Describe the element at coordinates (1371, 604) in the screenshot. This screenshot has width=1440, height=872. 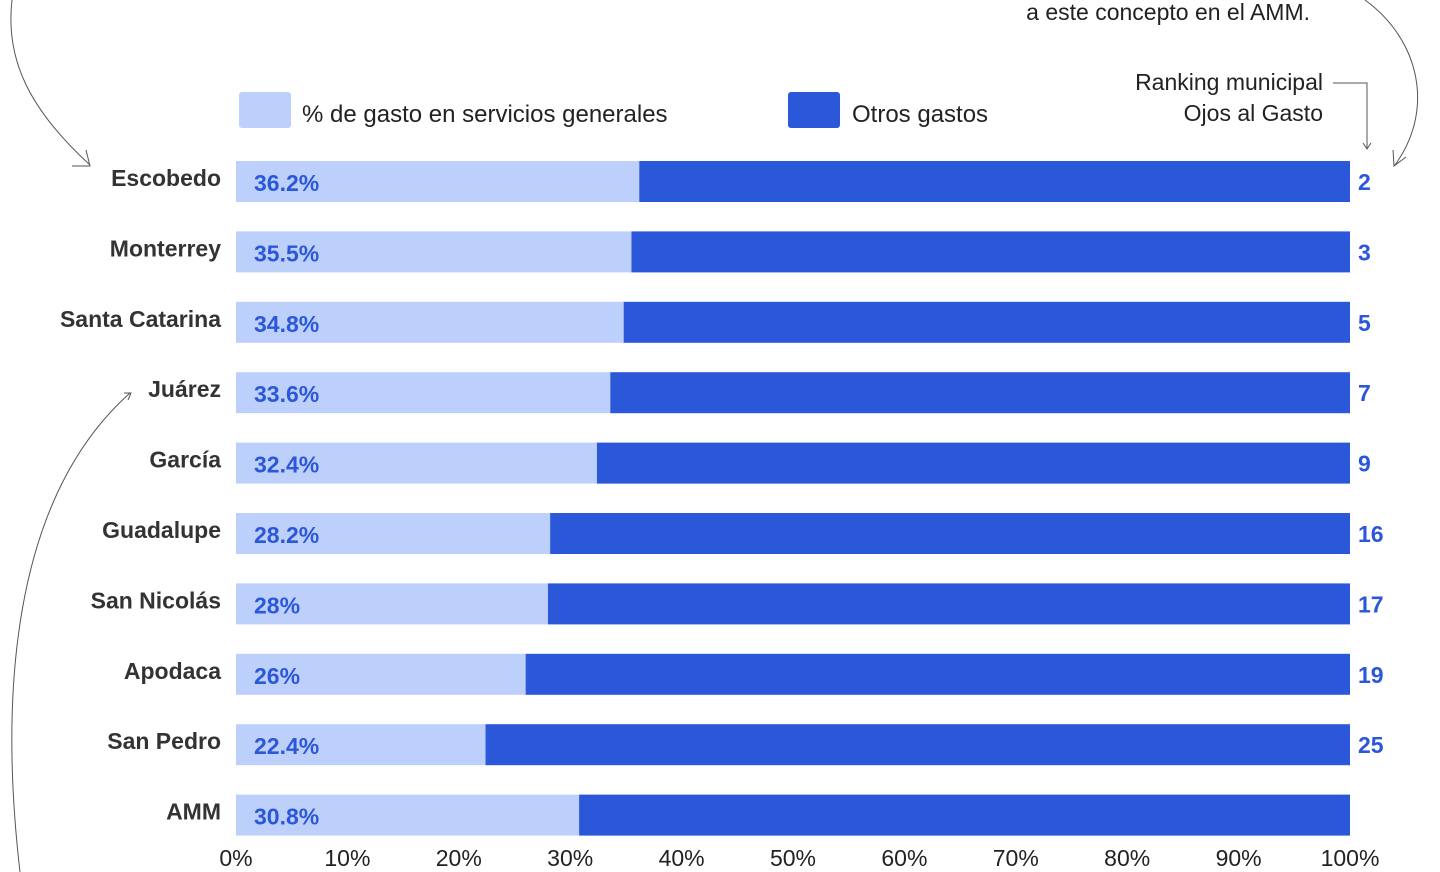
I see `rank-label-san-nicolas: 17` at that location.